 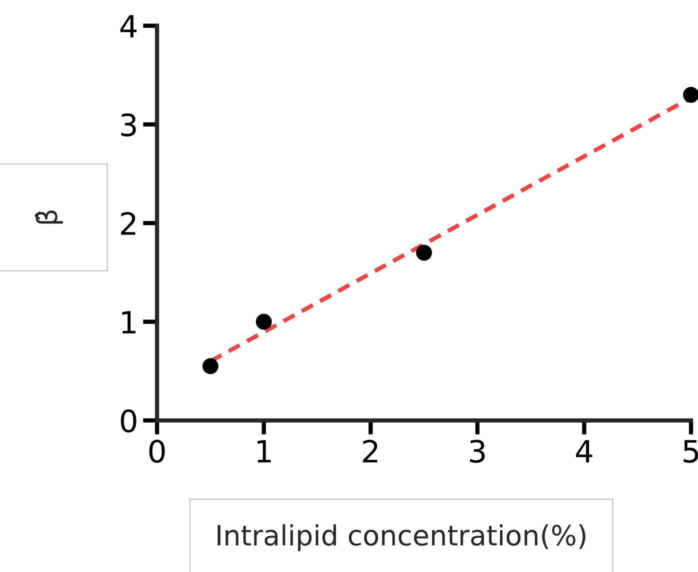 What do you see at coordinates (402, 538) in the screenshot?
I see `x-axis-title: Intralipid concentration(%)` at bounding box center [402, 538].